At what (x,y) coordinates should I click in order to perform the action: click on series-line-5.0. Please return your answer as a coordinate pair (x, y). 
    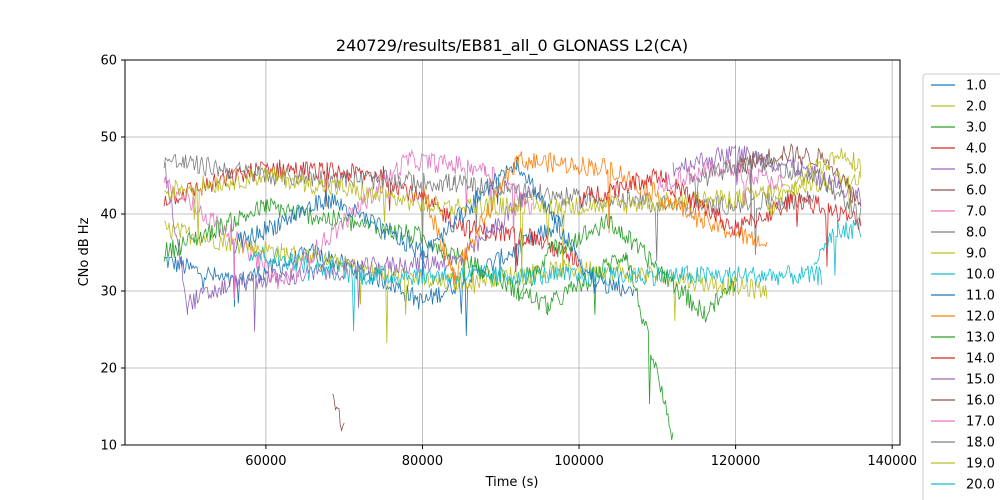
    Looking at the image, I should click on (348, 247).